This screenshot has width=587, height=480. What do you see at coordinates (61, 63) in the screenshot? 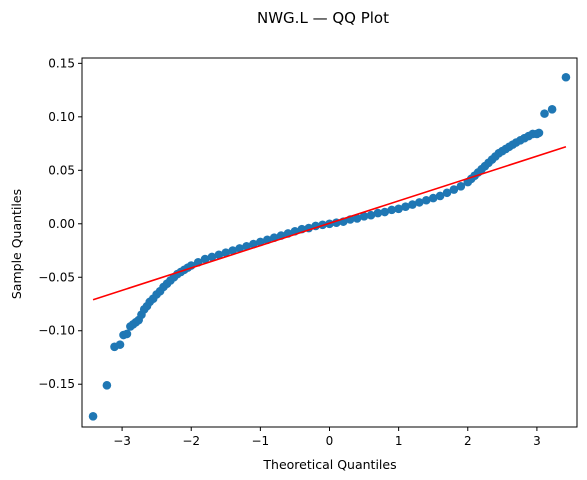
I see `y-tick-label: 0.15` at bounding box center [61, 63].